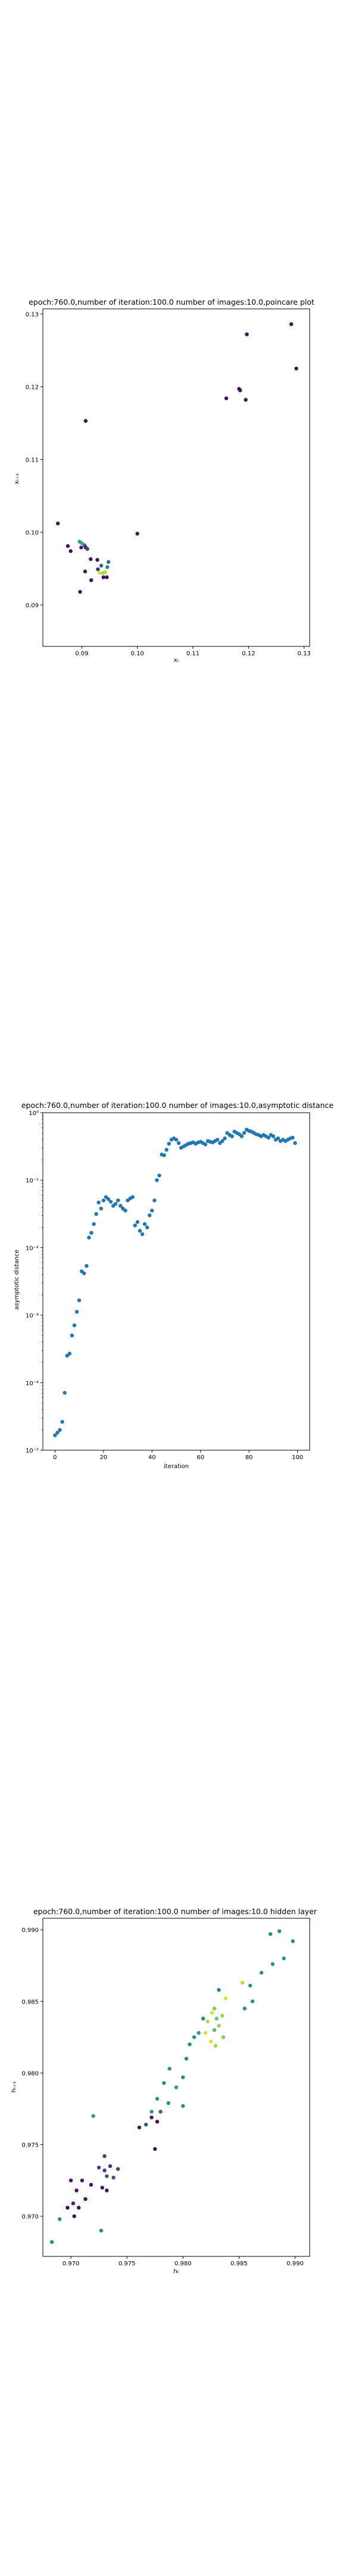 The height and width of the screenshot is (2576, 343). Describe the element at coordinates (249, 1457) in the screenshot. I see `x-tick-label: 80` at that location.